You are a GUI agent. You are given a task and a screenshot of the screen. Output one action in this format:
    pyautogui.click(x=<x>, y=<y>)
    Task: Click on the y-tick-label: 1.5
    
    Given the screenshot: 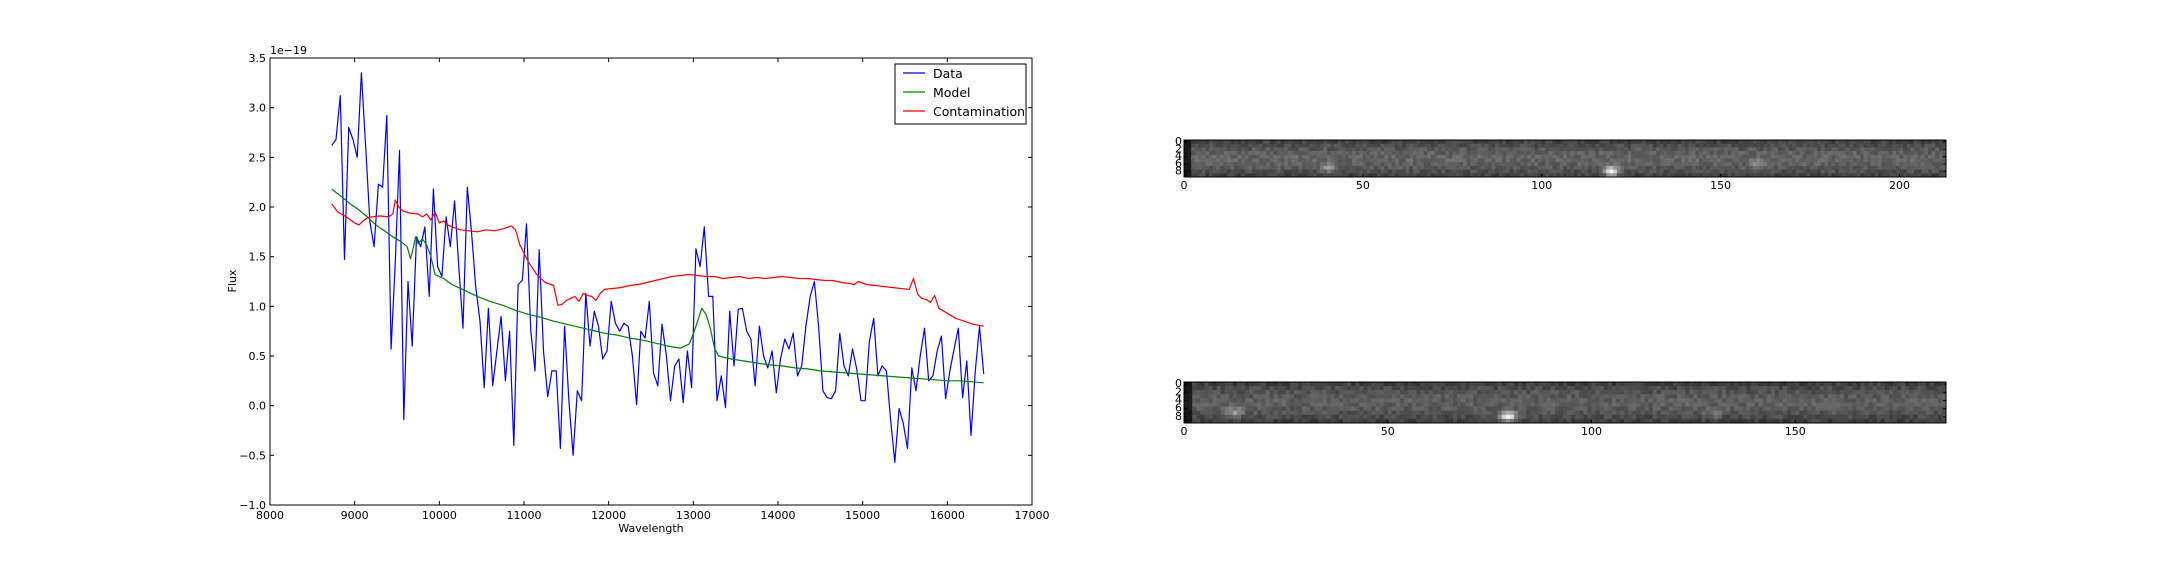 What is the action you would take?
    pyautogui.click(x=258, y=257)
    